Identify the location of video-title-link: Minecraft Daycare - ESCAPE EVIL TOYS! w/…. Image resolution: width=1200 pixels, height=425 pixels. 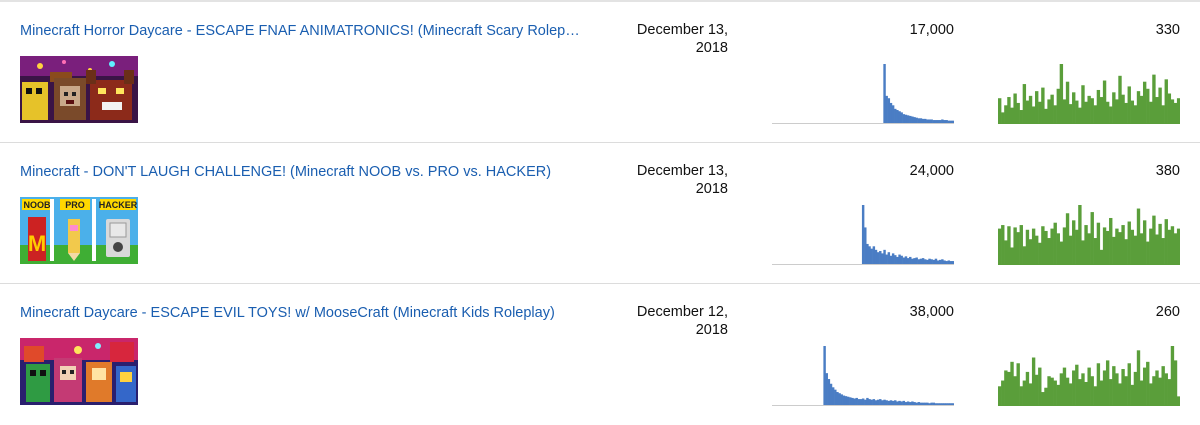
(287, 313).